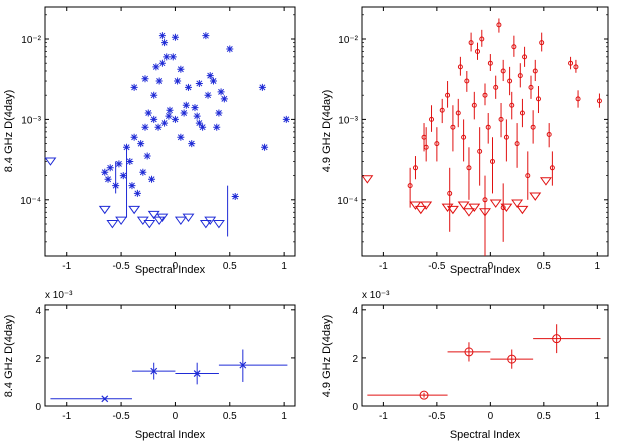 This screenshot has width=619, height=446. I want to click on axis-ticks-bottom-right: -1 -0.5 0 0.5 1 0 2 4, so click(480, 363).